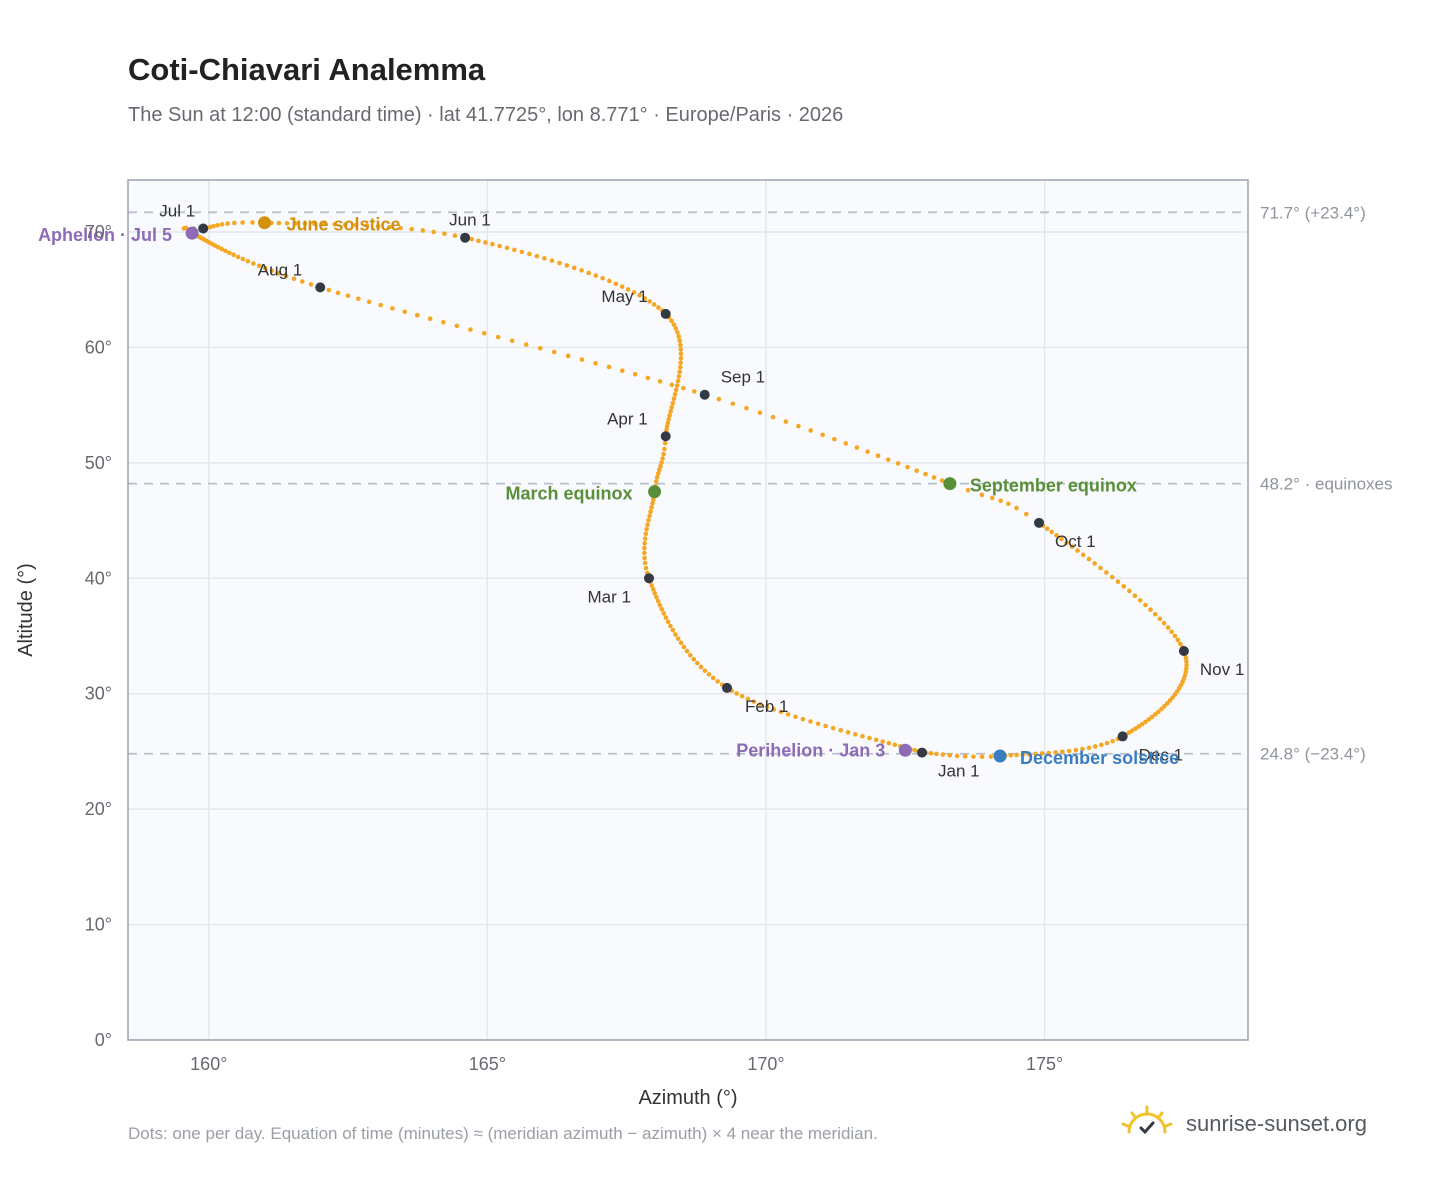 The width and height of the screenshot is (1448, 1188). Describe the element at coordinates (487, 1064) in the screenshot. I see `x-tick-label: 165°` at that location.